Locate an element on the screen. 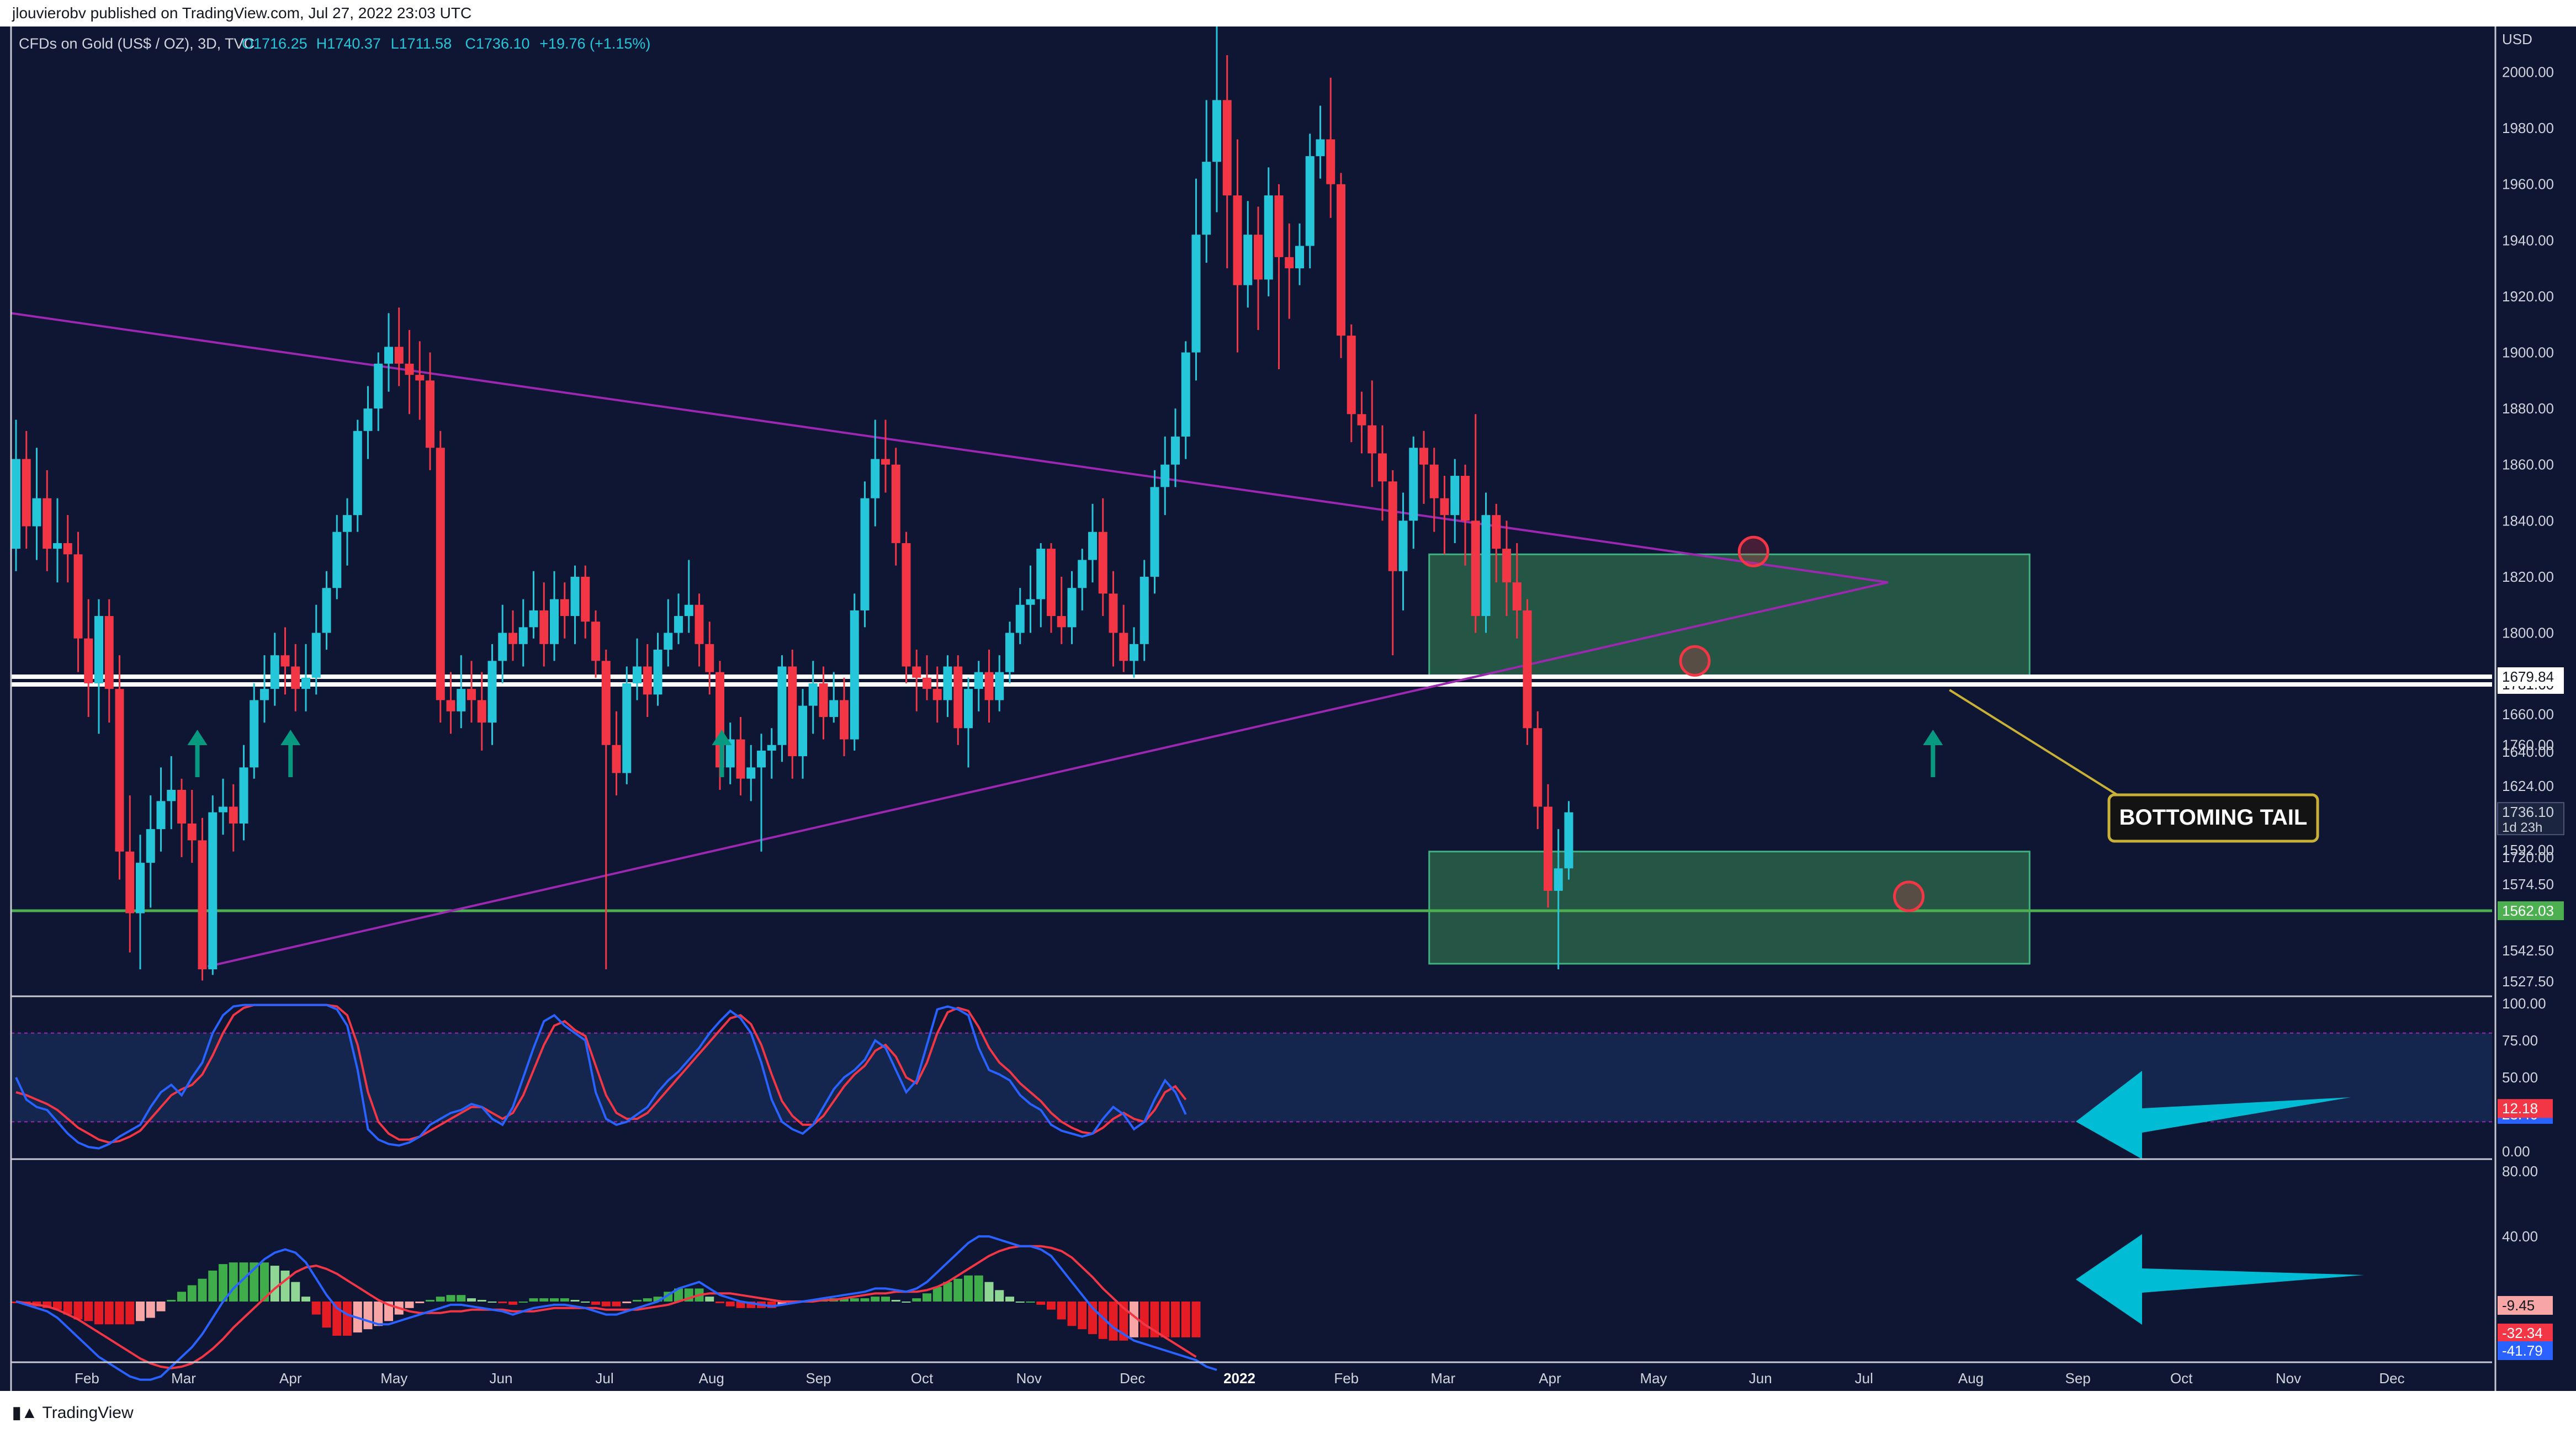  annotation-box is located at coordinates (2213, 818).